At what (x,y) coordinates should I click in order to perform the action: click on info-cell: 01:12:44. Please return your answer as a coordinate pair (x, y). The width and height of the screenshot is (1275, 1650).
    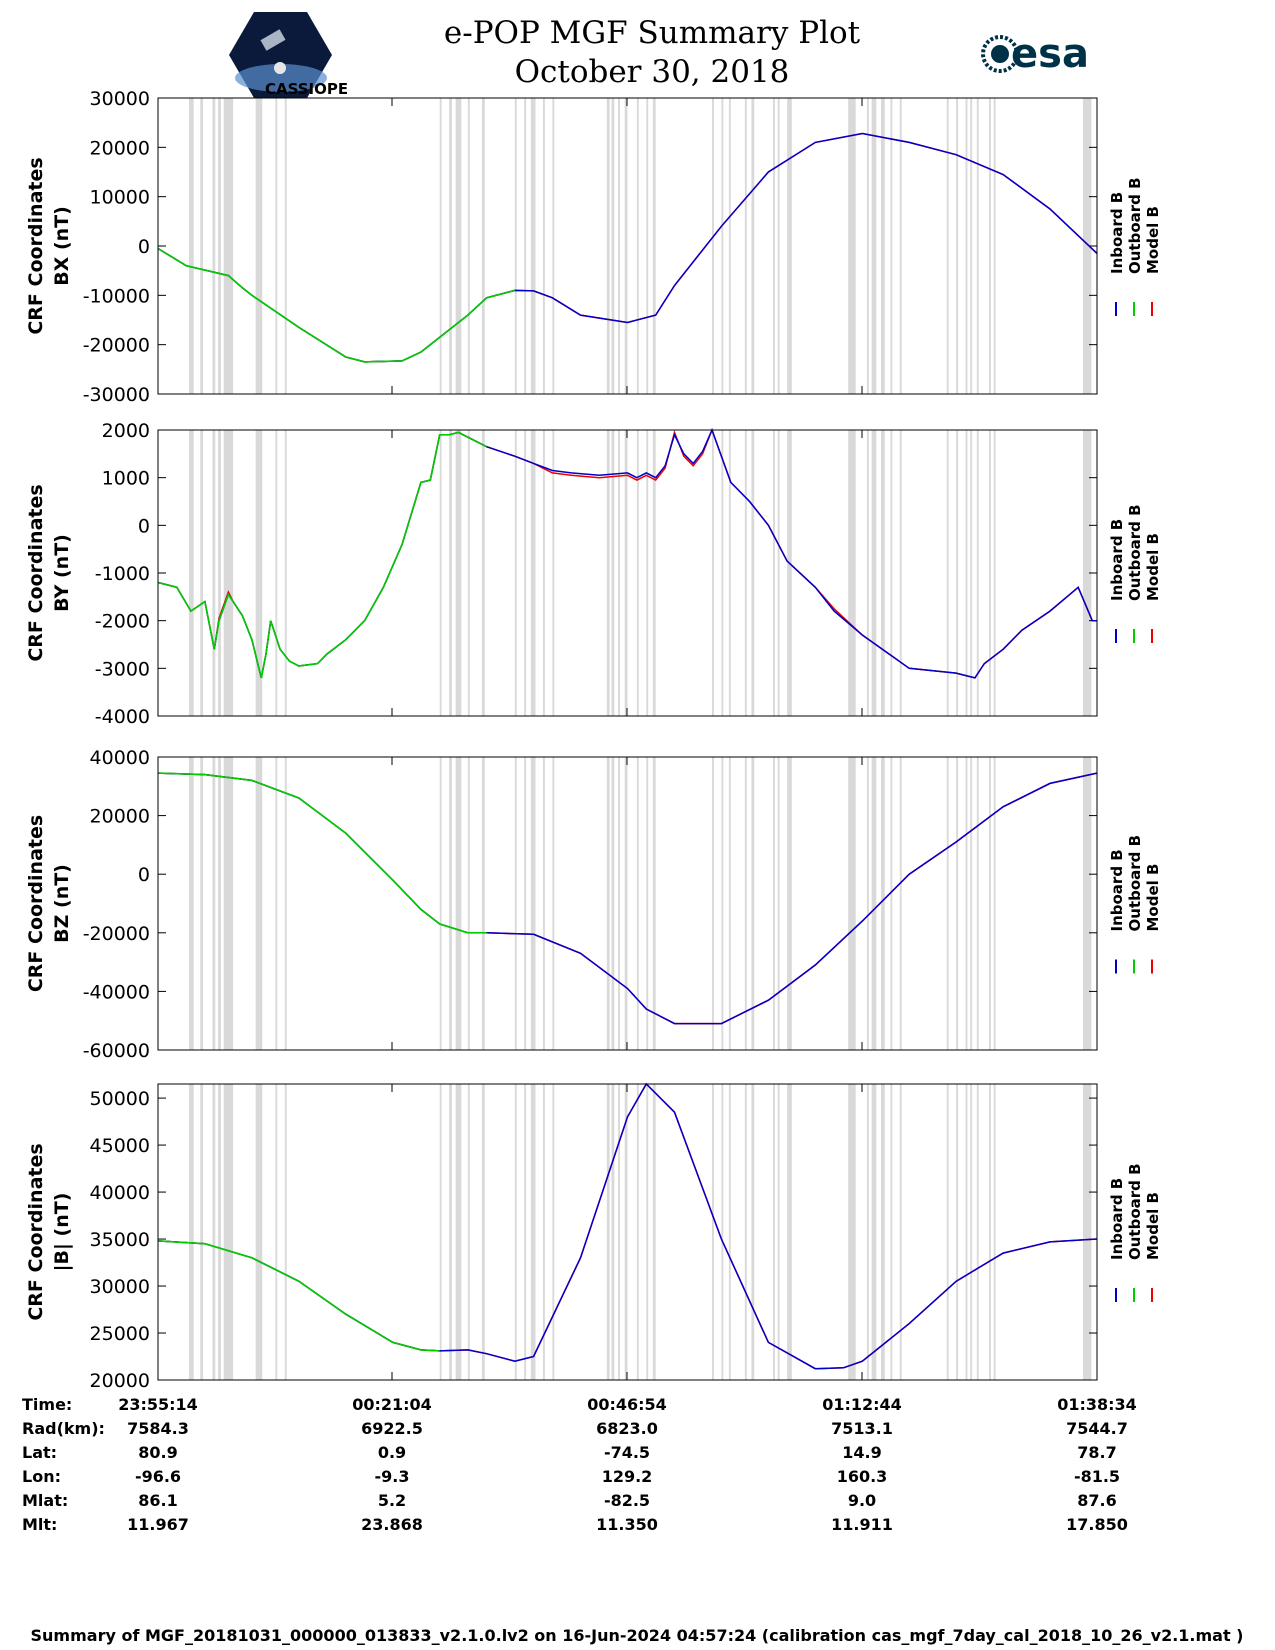
    Looking at the image, I should click on (862, 1404).